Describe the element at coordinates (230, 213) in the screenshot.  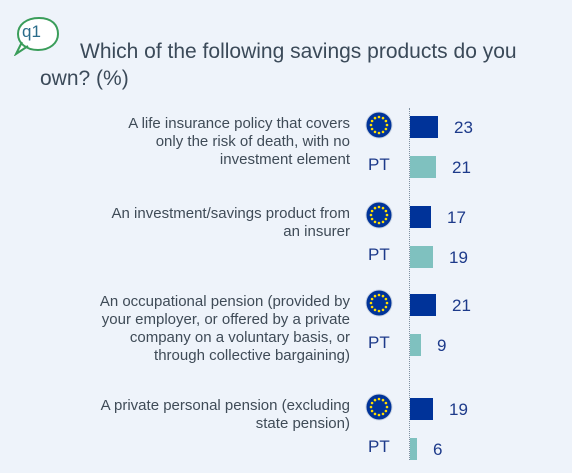
I see `category-label-line: An investment/savings product from` at that location.